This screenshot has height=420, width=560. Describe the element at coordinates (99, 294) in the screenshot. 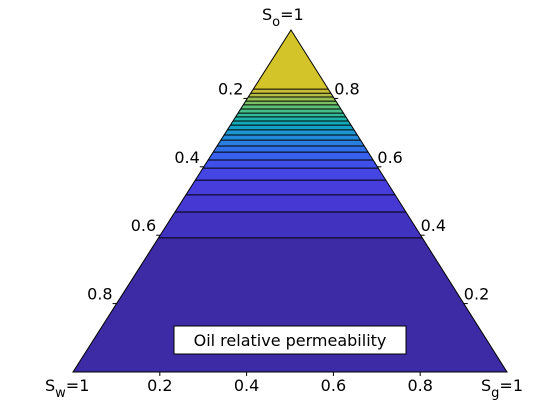

I see `sw-tick-label: 0.8` at that location.